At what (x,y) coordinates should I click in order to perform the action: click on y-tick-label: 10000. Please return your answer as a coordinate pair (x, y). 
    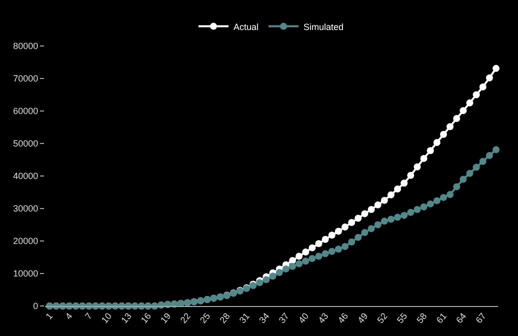
    Looking at the image, I should click on (25, 273).